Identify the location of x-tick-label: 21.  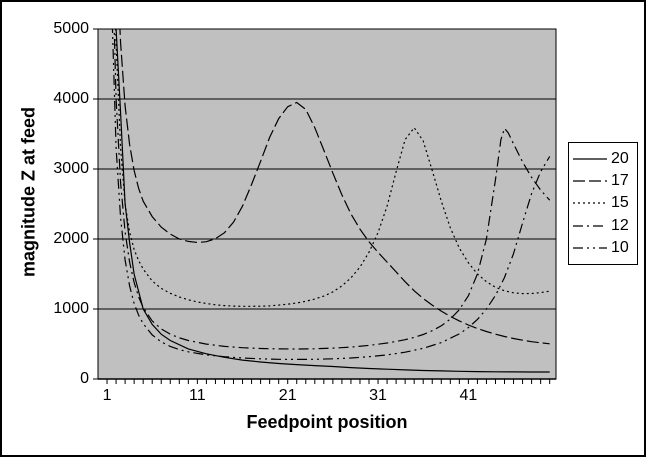
(287, 395).